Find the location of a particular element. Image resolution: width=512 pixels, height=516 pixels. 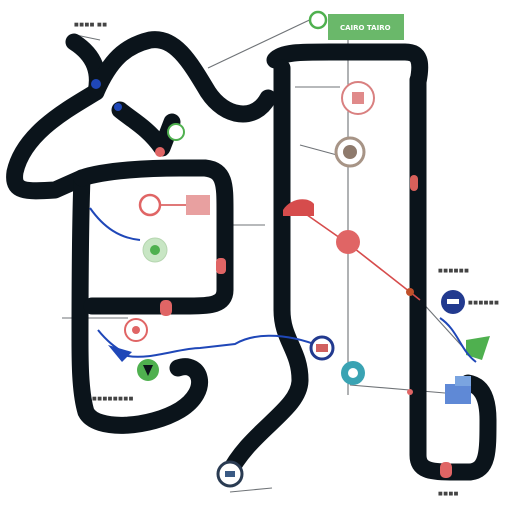

pink-box is located at coordinates (198, 205).